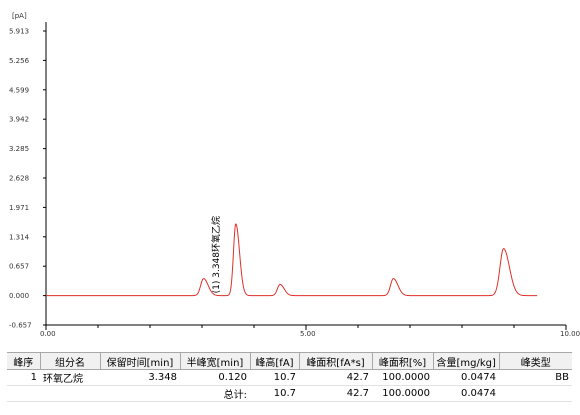 The image size is (580, 415). Describe the element at coordinates (140, 361) in the screenshot. I see `col-header-retention-time: 保留时间[min]` at that location.